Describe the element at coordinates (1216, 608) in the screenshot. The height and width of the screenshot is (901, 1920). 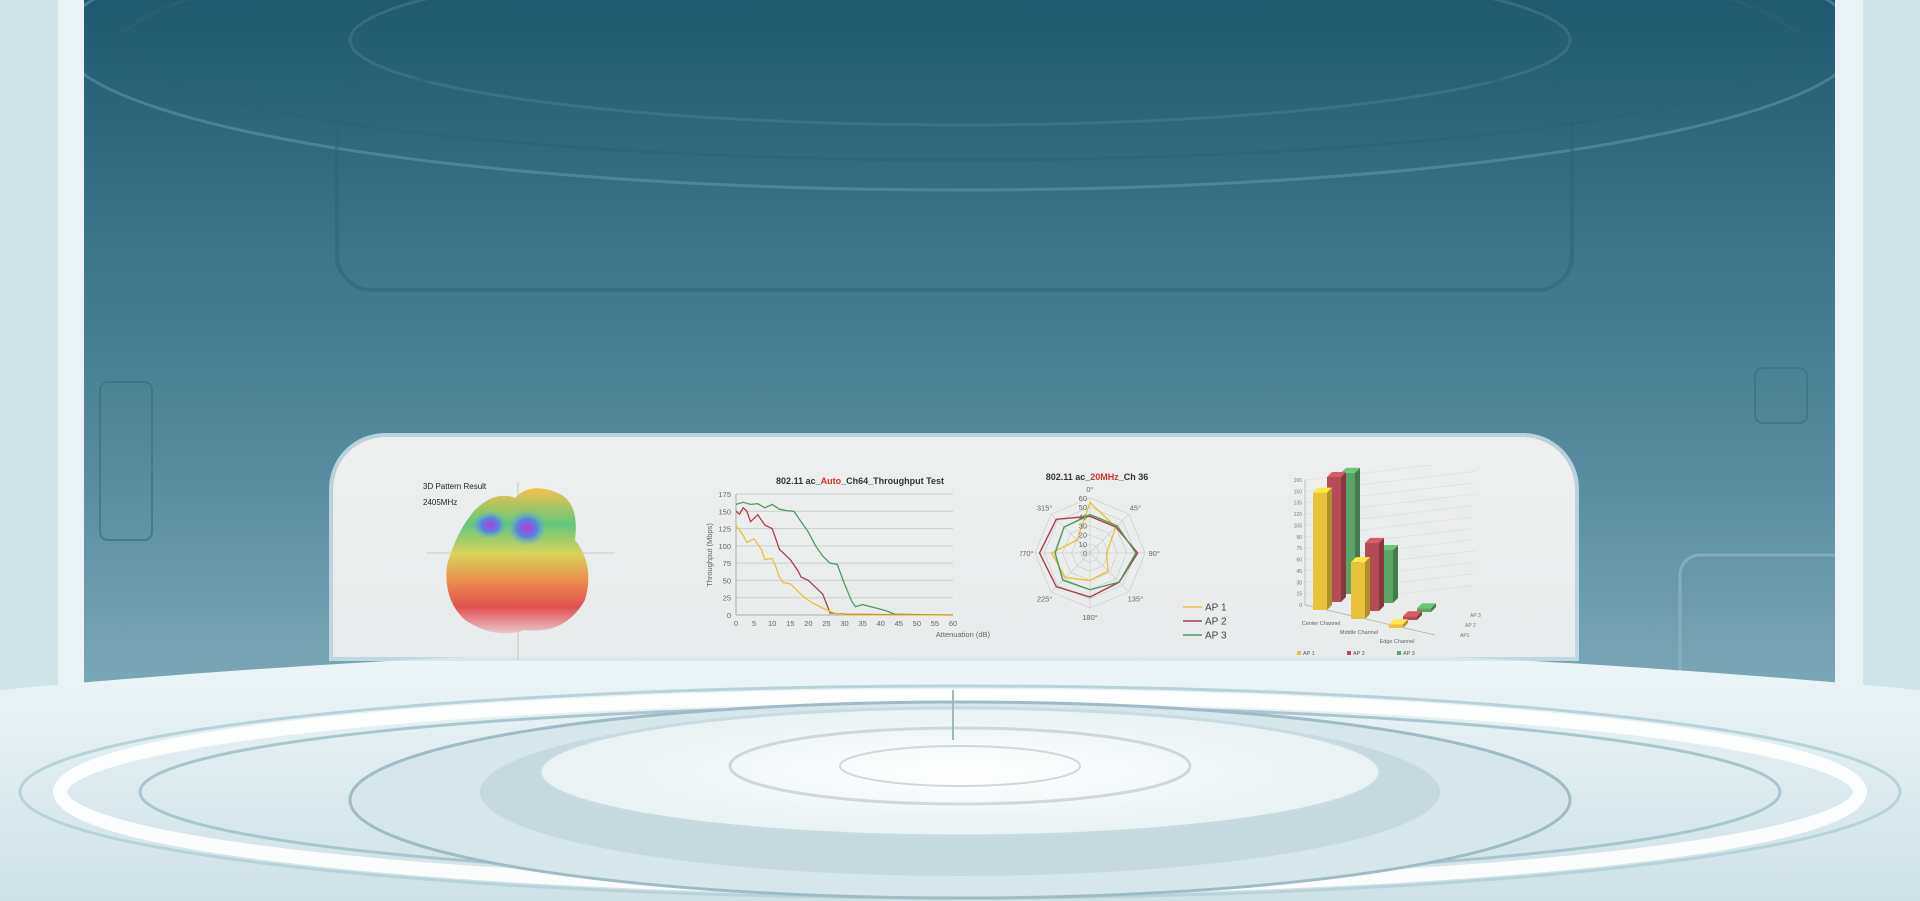
I see `legend-label: AP 1` at that location.